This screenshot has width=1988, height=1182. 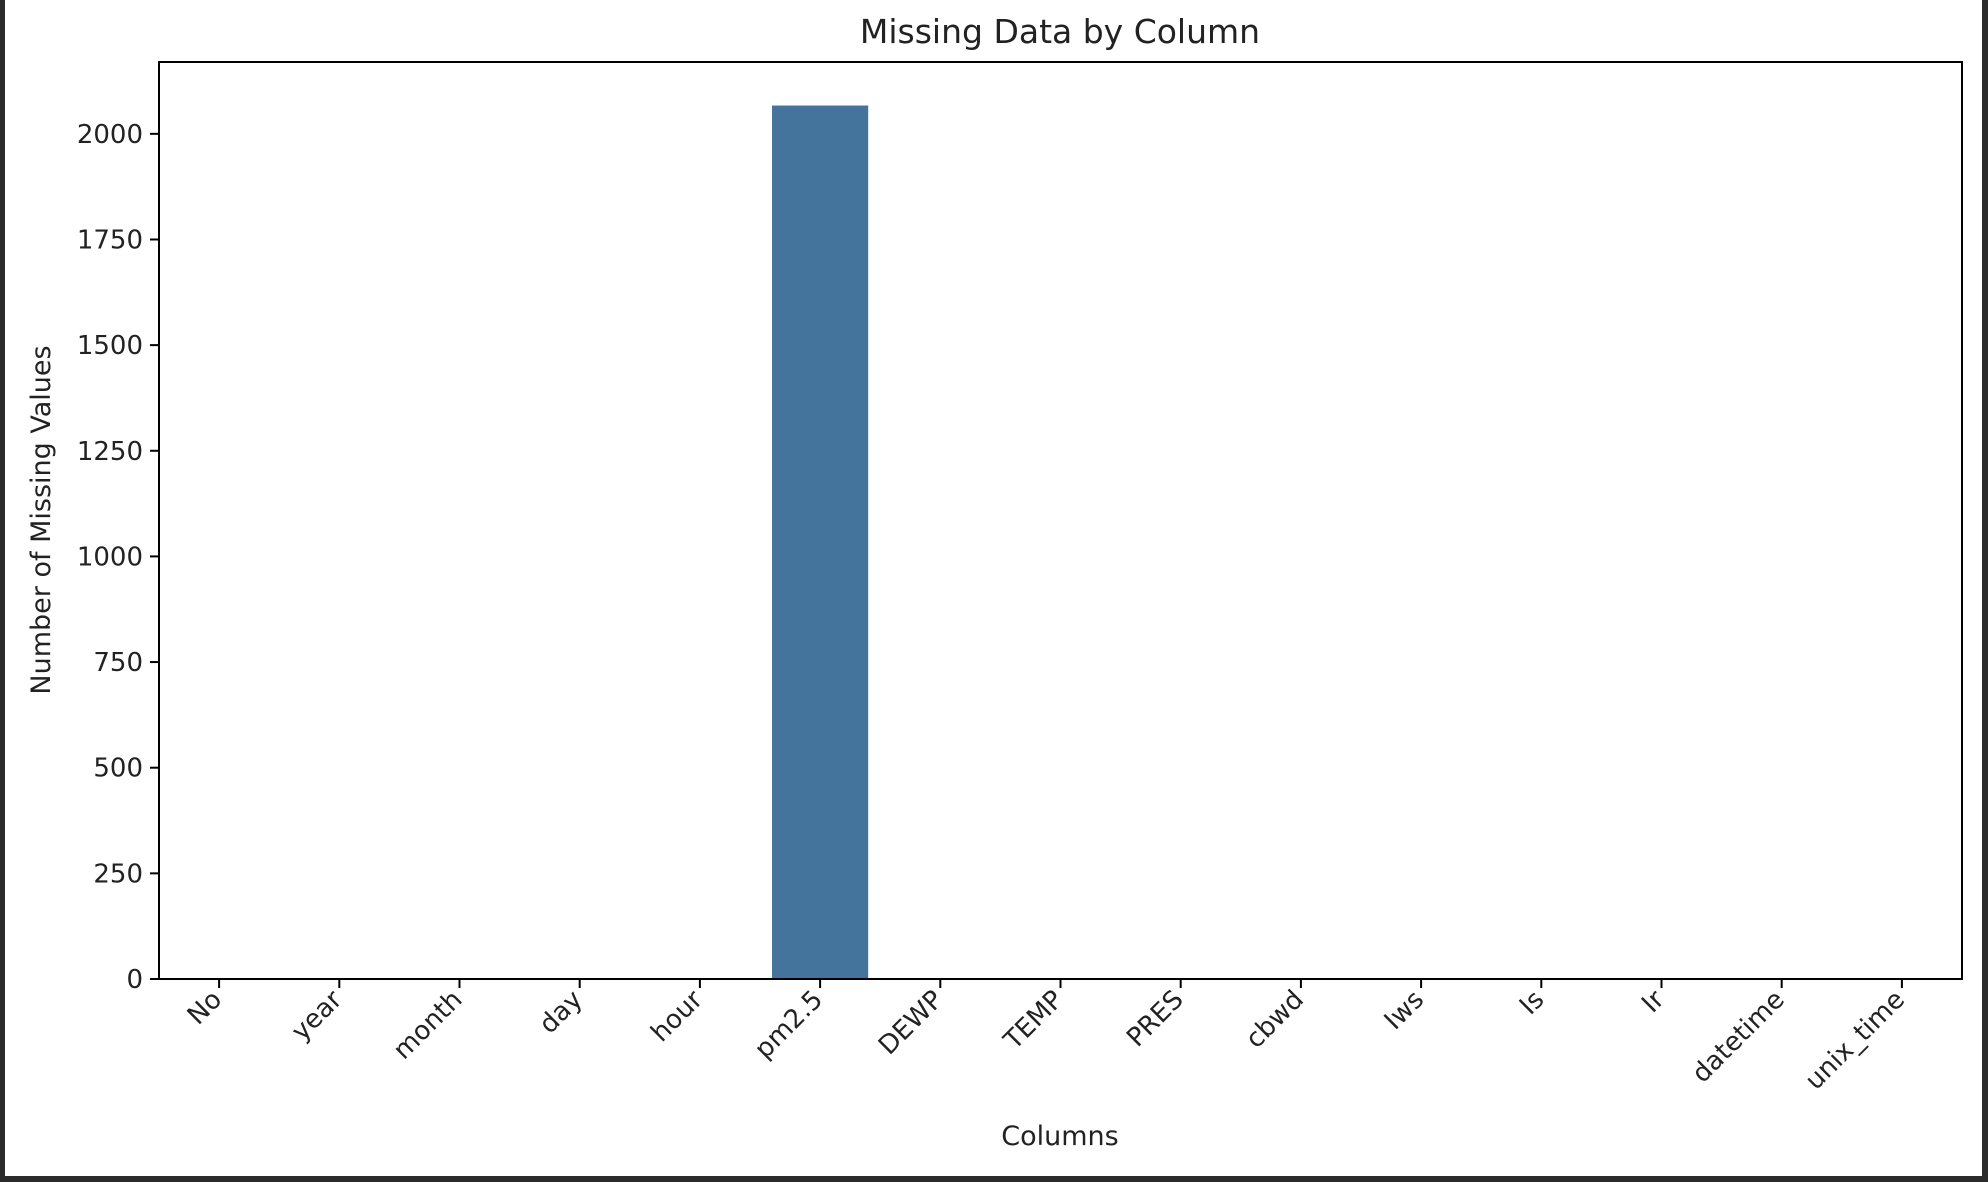 I want to click on y-axis-title: Number of Missing Values, so click(x=41, y=519).